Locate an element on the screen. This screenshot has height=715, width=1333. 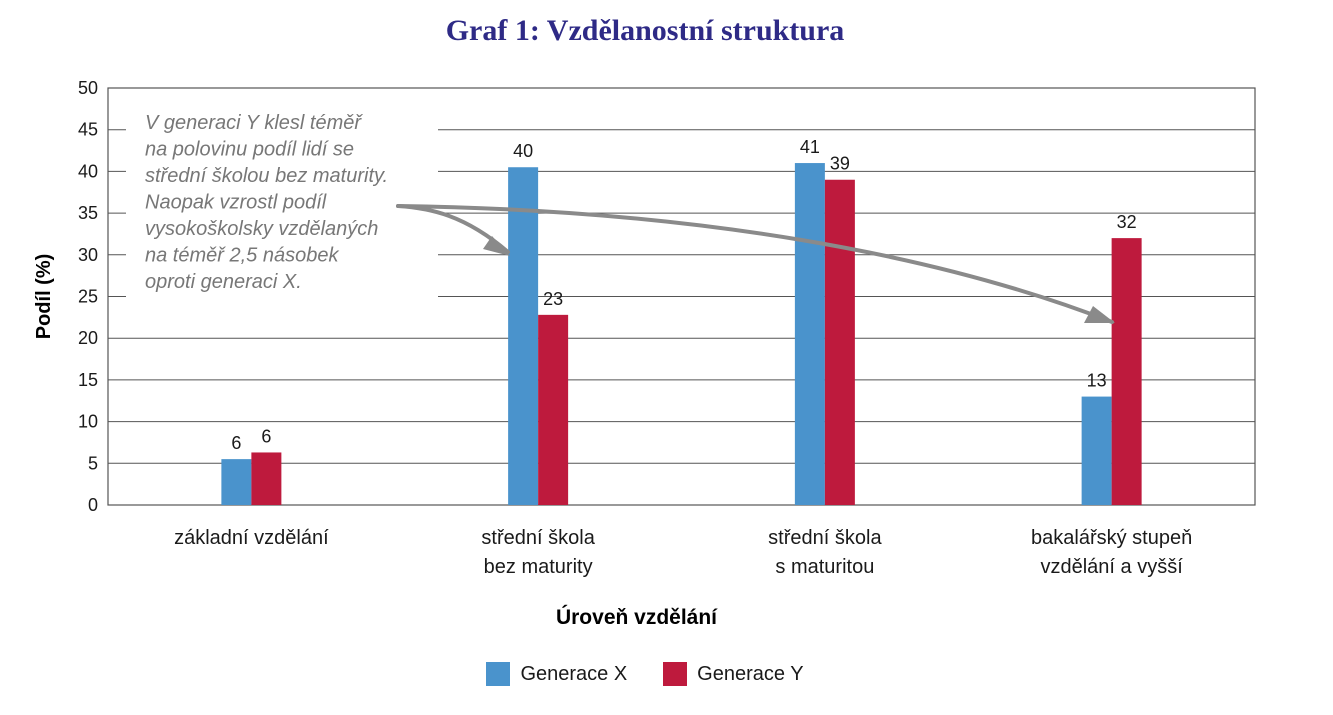
data-label: 23 is located at coordinates (553, 299).